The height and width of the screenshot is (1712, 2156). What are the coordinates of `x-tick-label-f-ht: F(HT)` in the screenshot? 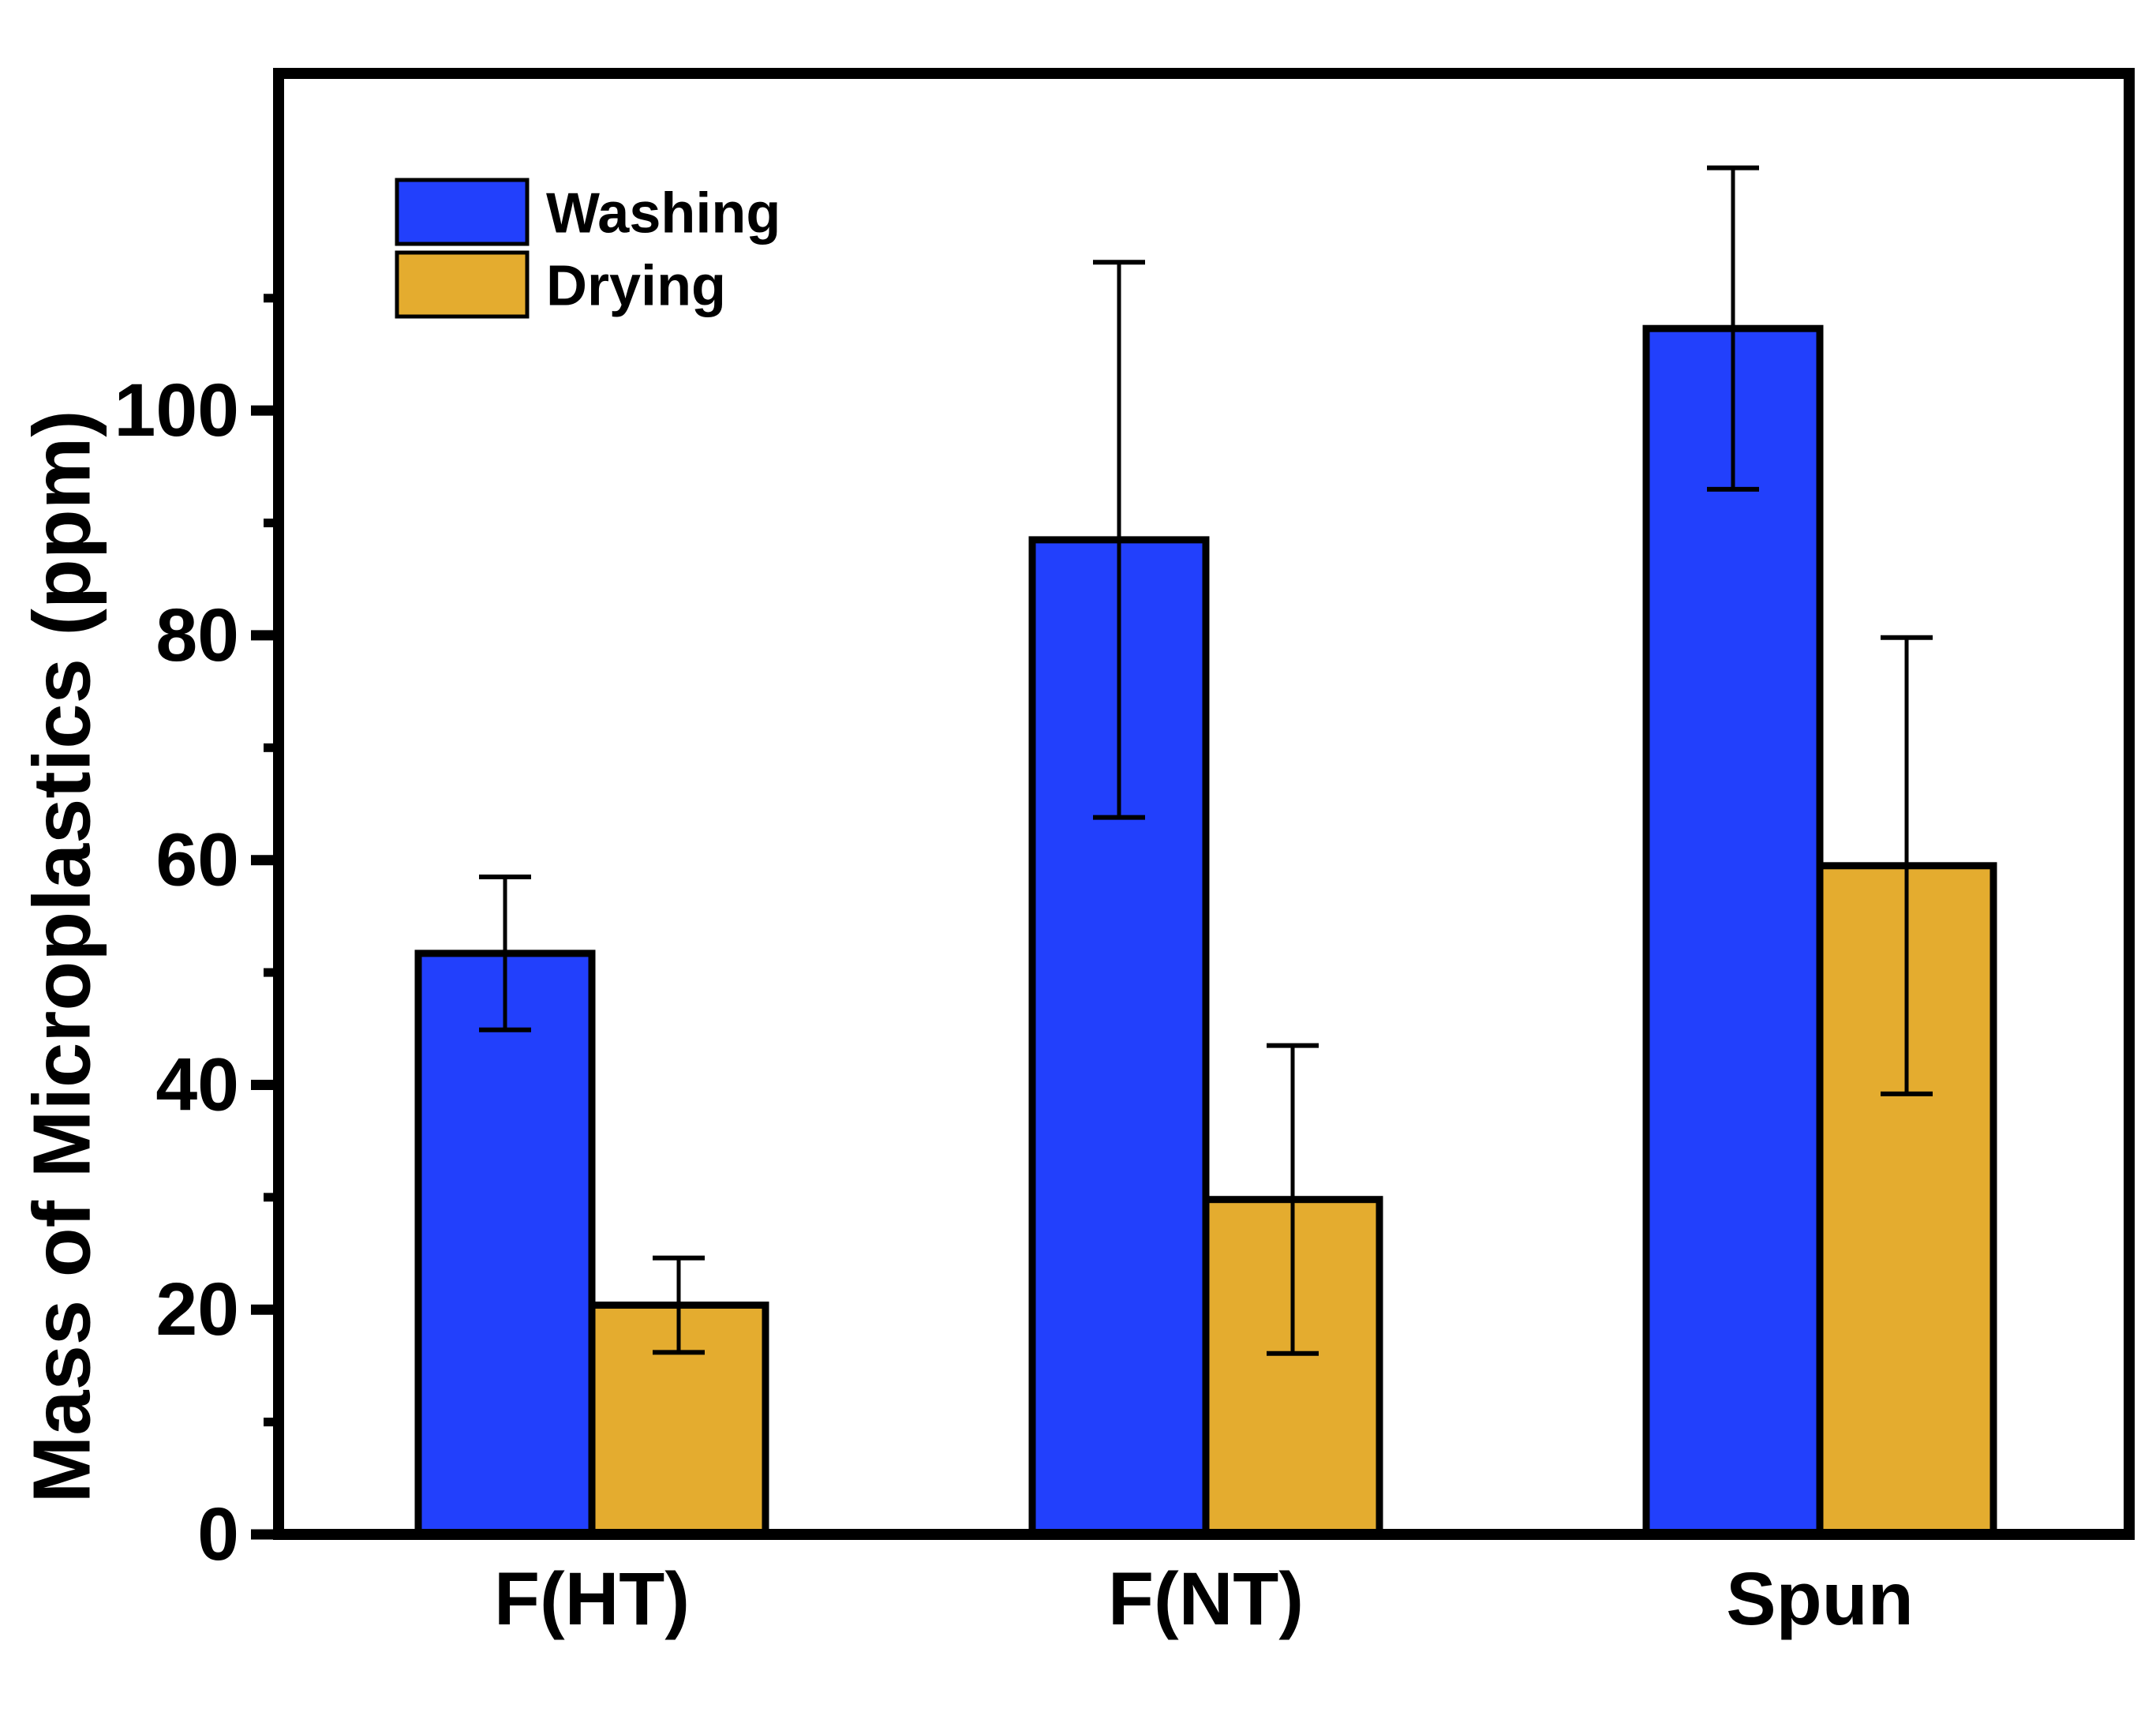 It's located at (592, 1599).